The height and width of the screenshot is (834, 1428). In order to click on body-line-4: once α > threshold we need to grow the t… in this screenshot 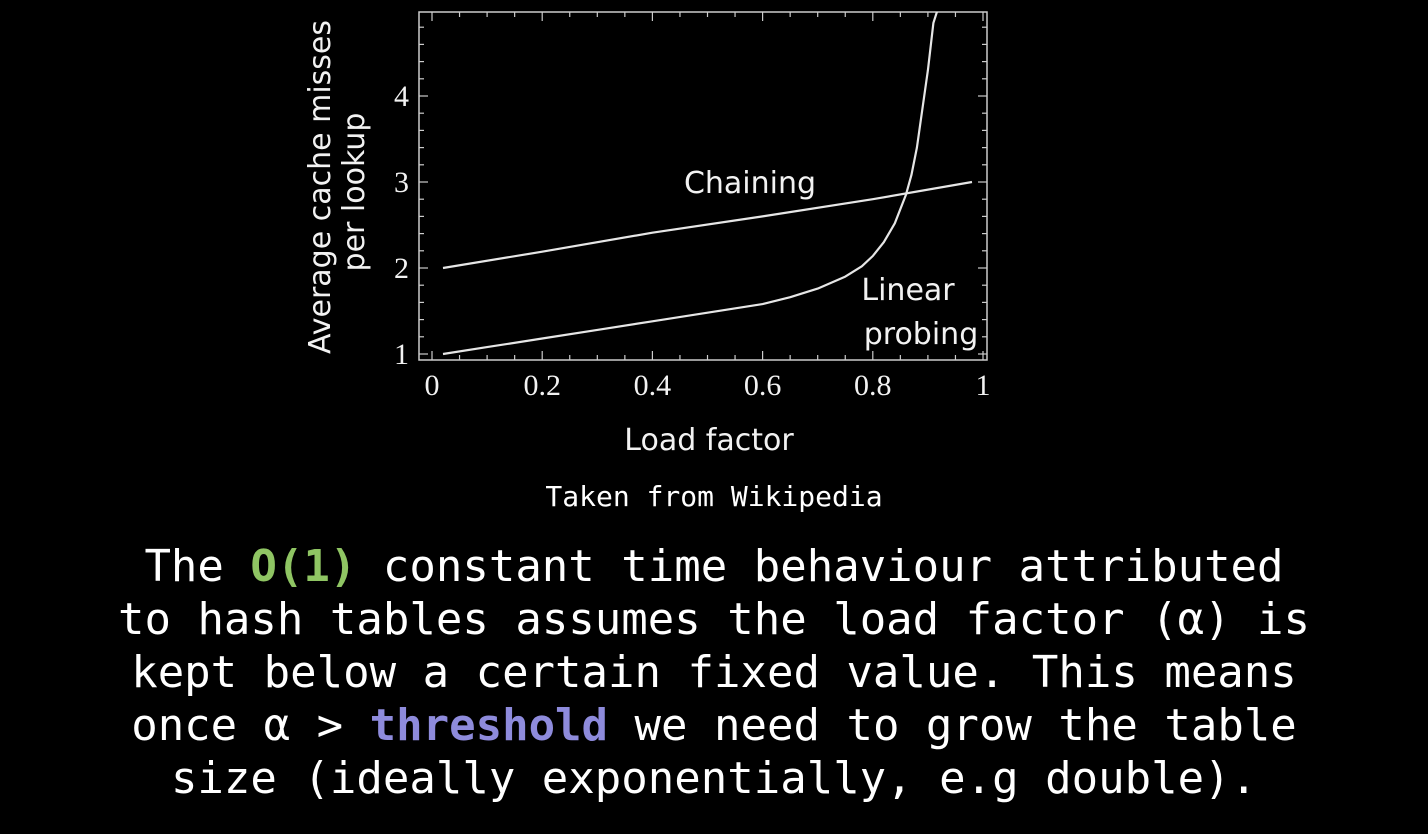, I will do `click(714, 725)`.